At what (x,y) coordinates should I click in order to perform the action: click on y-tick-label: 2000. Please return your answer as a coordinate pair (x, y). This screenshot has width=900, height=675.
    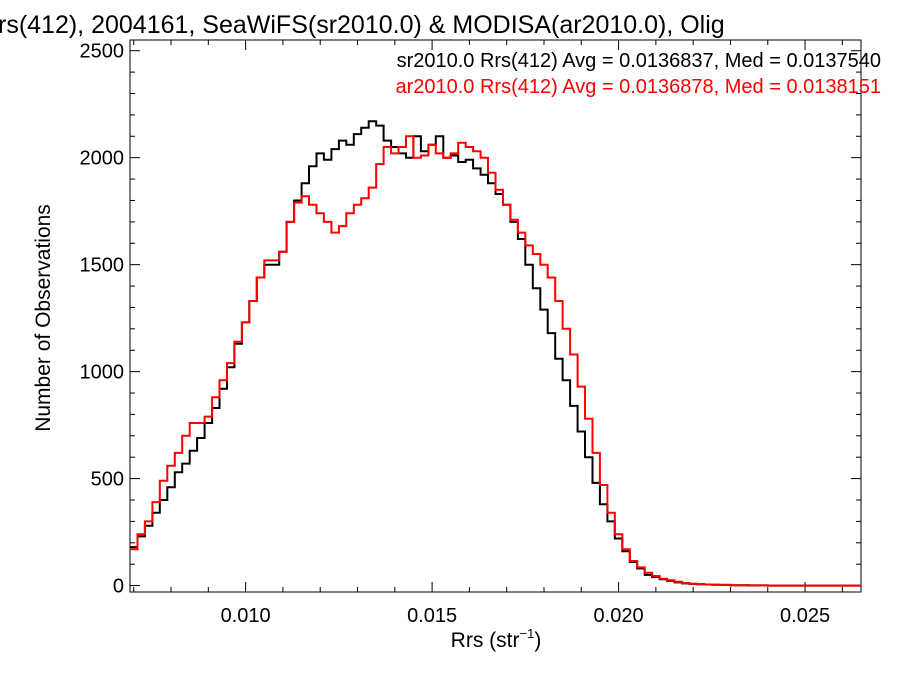
    Looking at the image, I should click on (102, 159).